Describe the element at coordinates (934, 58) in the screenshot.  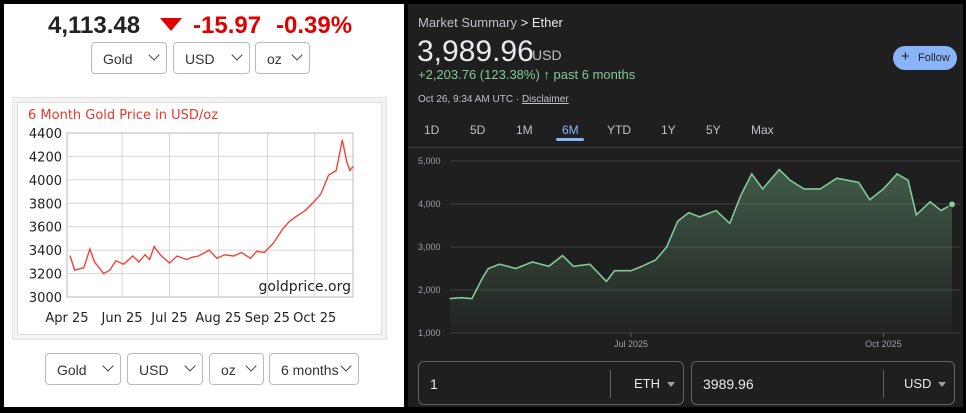
I see `follow-label: Follow` at that location.